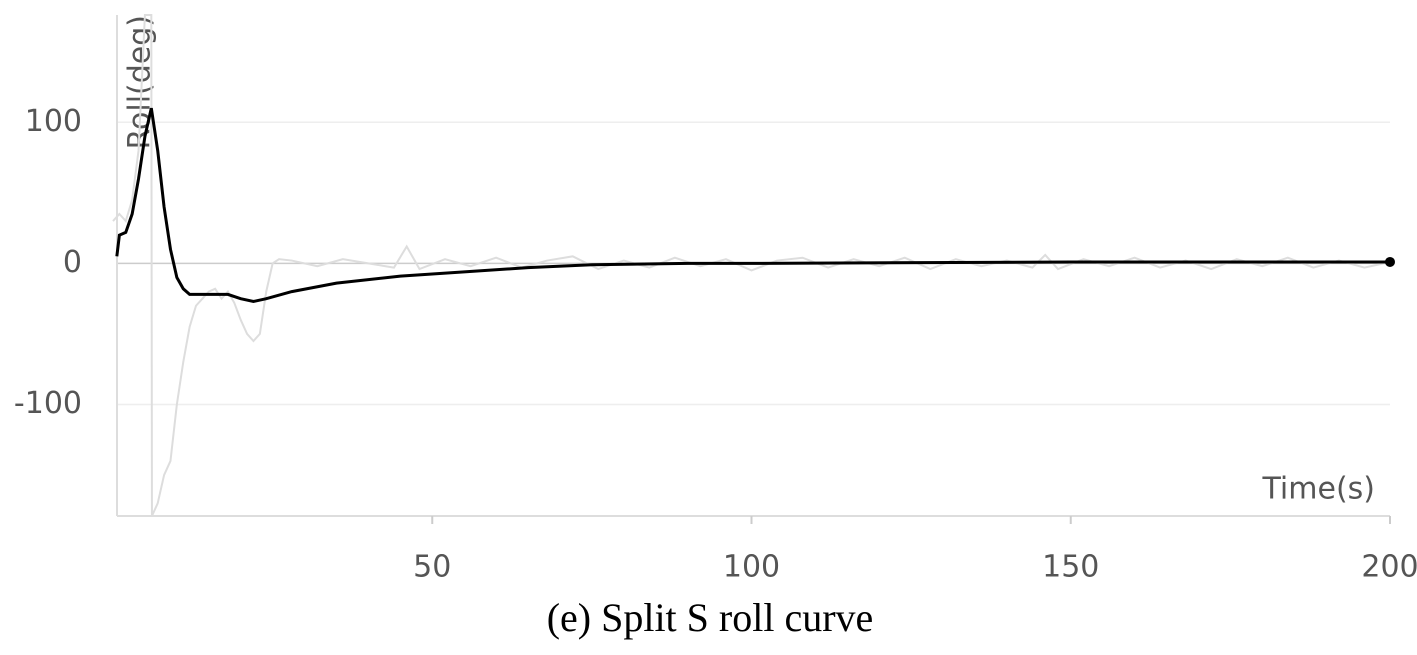 The image size is (1417, 655). I want to click on y-tick-label: 100, so click(53, 121).